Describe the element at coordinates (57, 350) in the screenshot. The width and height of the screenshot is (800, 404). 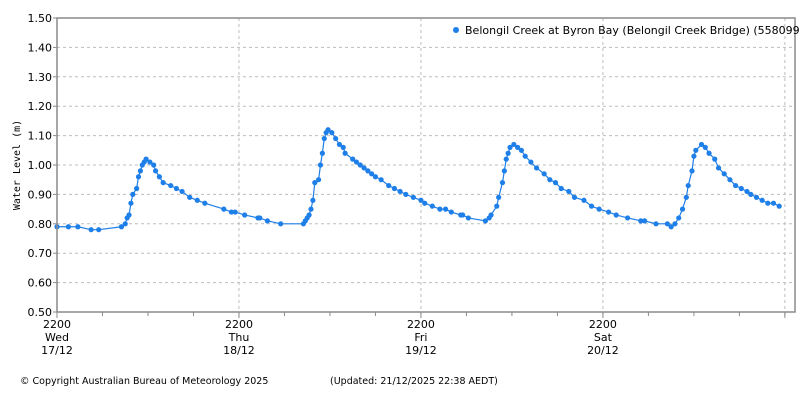
I see `x-tick-label-date: 17/12` at that location.